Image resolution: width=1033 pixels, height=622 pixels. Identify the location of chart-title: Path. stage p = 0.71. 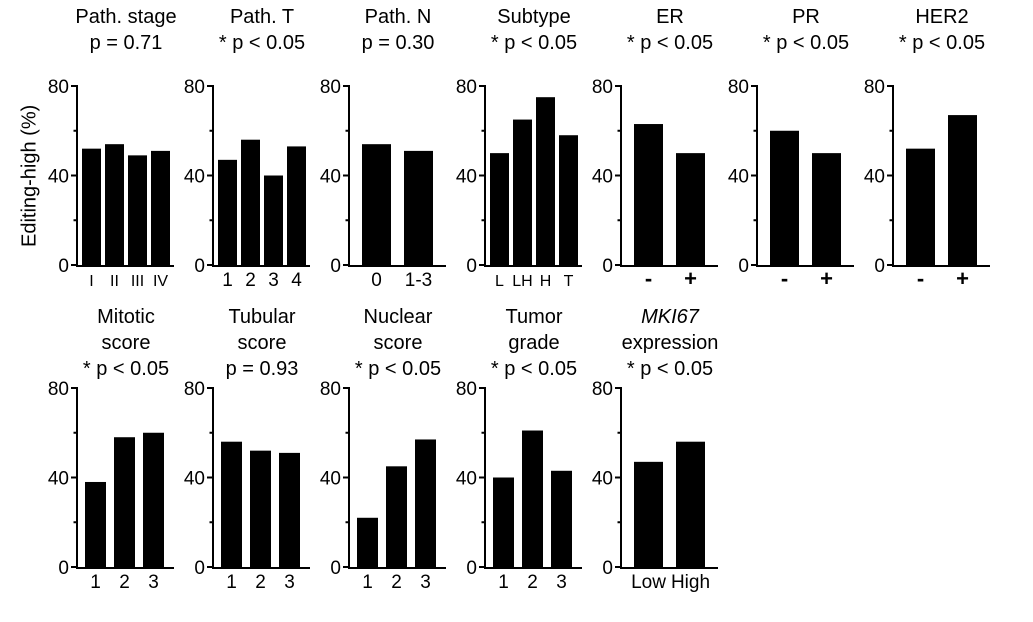
(126, 39).